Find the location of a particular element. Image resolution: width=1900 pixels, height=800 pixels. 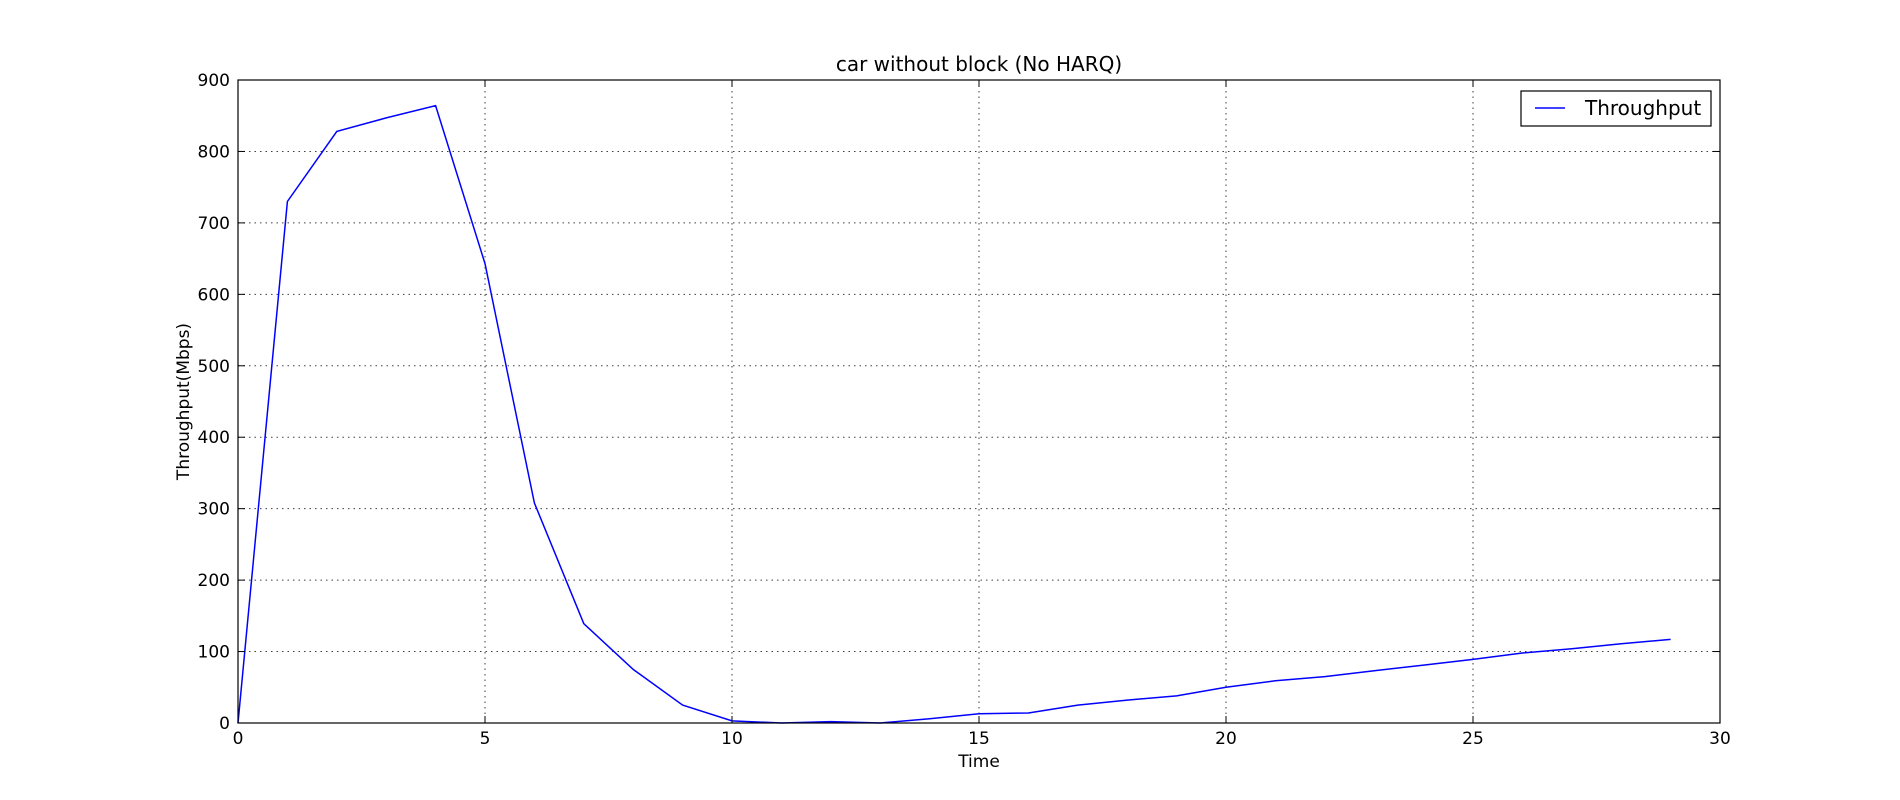

x-tick-label: 15 is located at coordinates (979, 739).